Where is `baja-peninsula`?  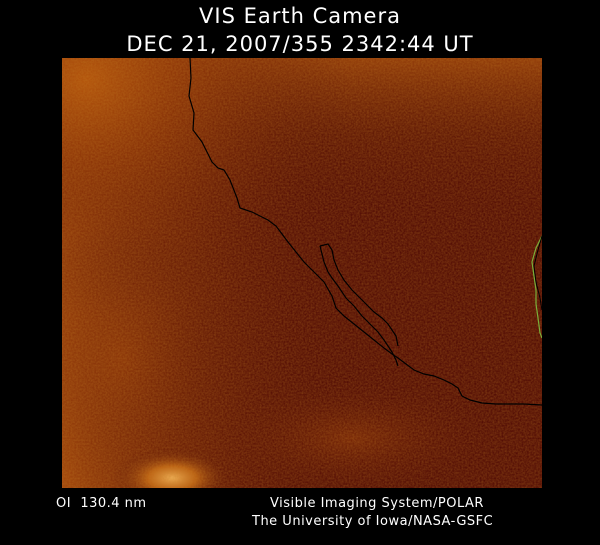 baja-peninsula is located at coordinates (359, 305).